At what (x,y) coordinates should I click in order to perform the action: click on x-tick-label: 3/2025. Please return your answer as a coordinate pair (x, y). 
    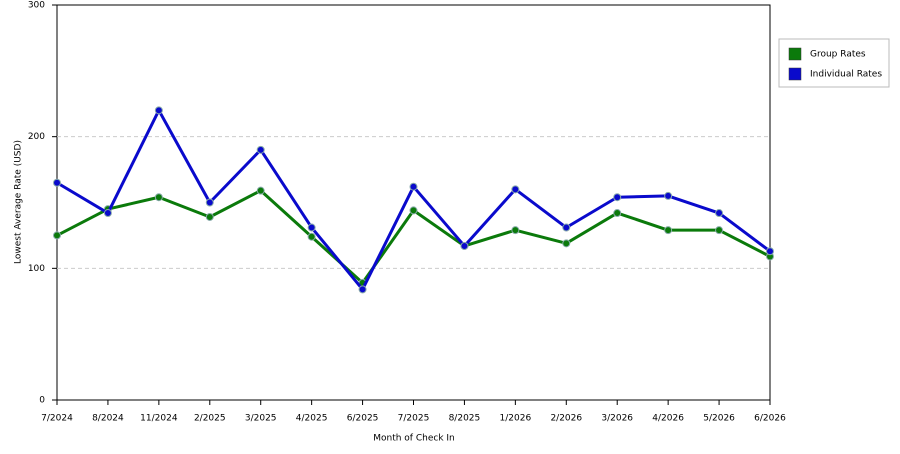
    Looking at the image, I should click on (261, 419).